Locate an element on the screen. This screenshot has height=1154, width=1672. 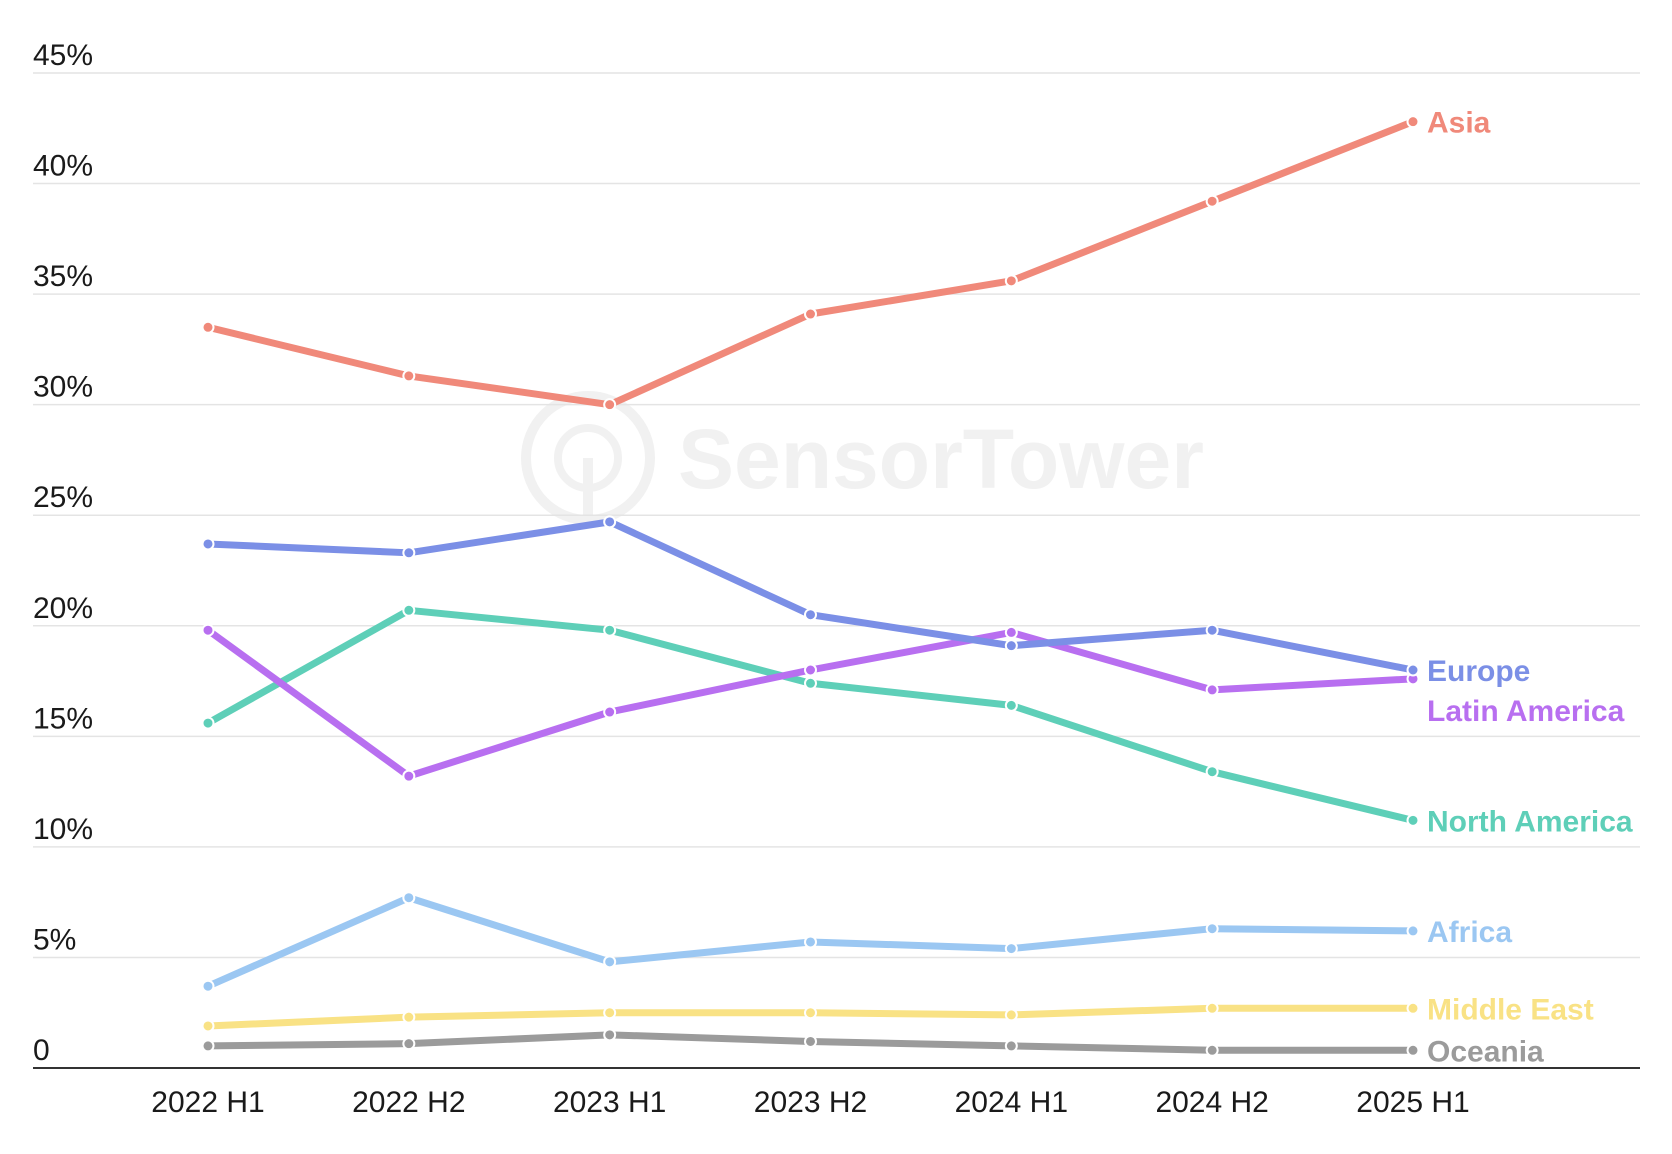
series-label: Asia is located at coordinates (1459, 123).